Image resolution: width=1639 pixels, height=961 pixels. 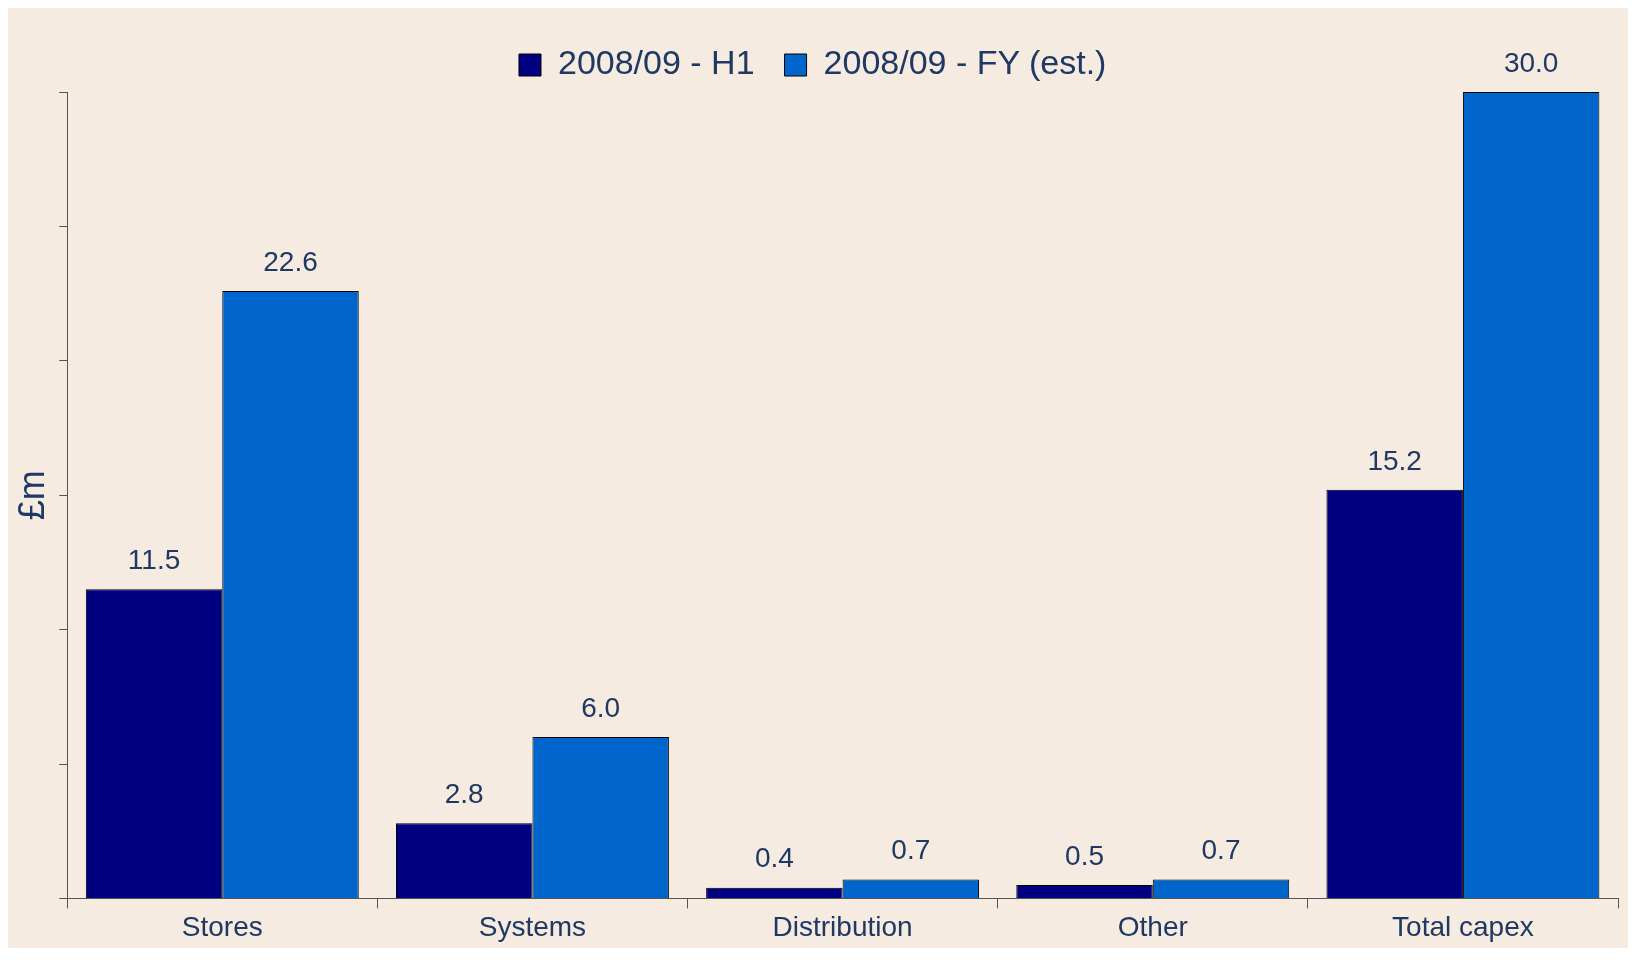 I want to click on data-label: 30.0, so click(x=1531, y=62).